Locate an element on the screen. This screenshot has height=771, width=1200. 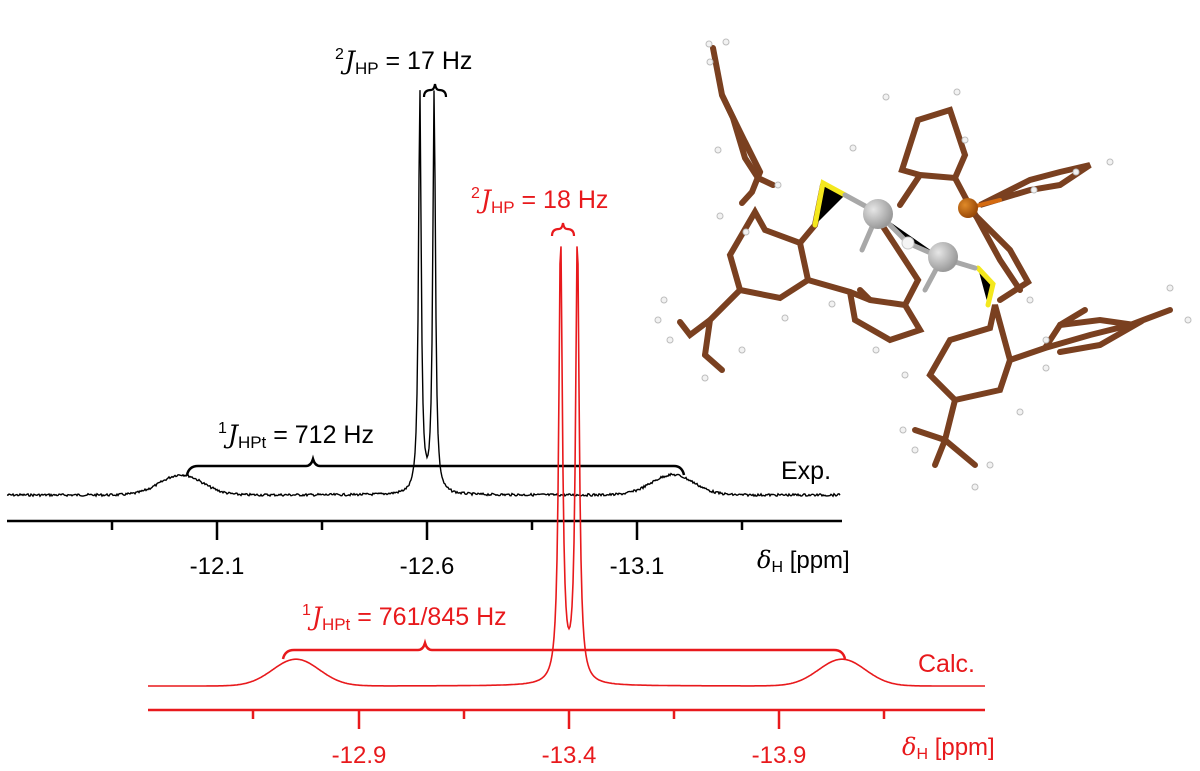
calc-series-label: Calc. is located at coordinates (946, 664).